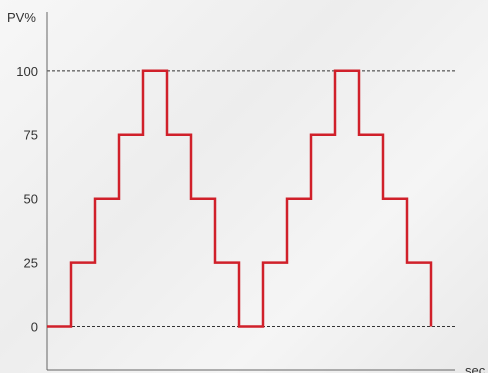  What do you see at coordinates (34, 327) in the screenshot?
I see `y-tick-label: 0` at bounding box center [34, 327].